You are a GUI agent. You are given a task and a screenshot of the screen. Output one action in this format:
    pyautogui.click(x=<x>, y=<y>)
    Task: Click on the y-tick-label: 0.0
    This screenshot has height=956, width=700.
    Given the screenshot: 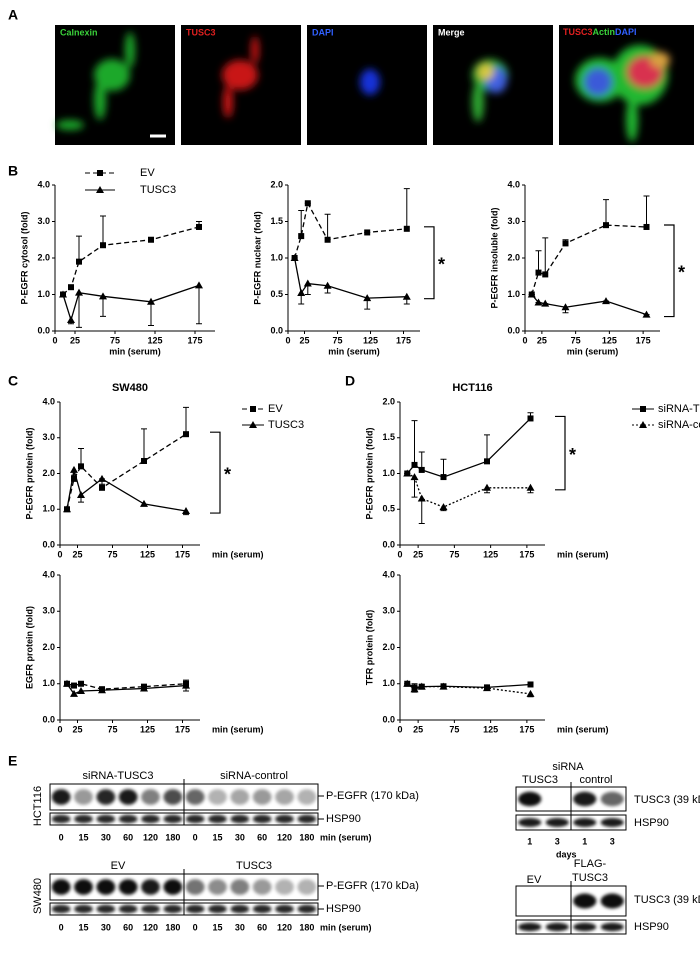 What is the action you would take?
    pyautogui.click(x=513, y=330)
    